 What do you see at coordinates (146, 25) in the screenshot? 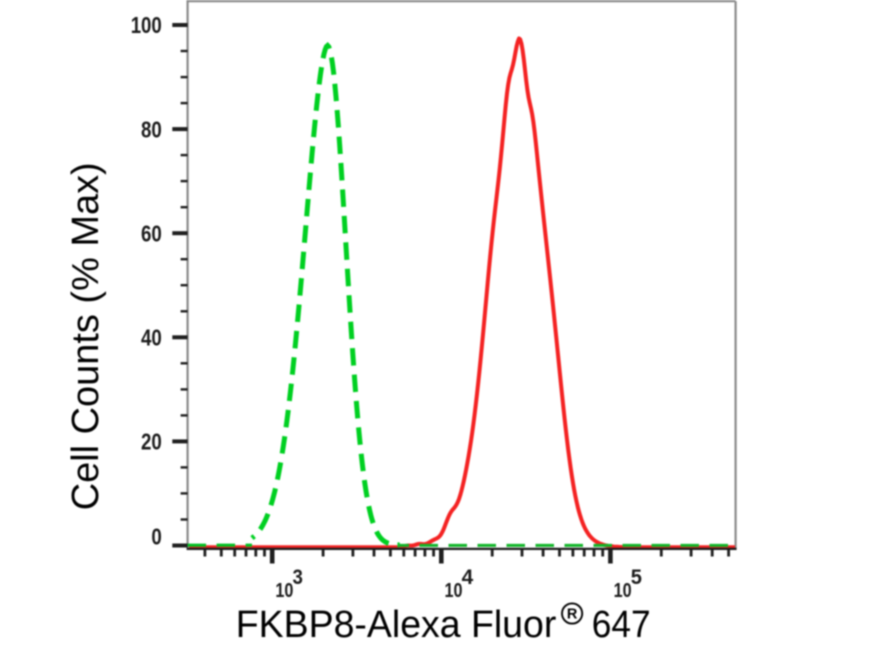
I see `svg-text: 100` at bounding box center [146, 25].